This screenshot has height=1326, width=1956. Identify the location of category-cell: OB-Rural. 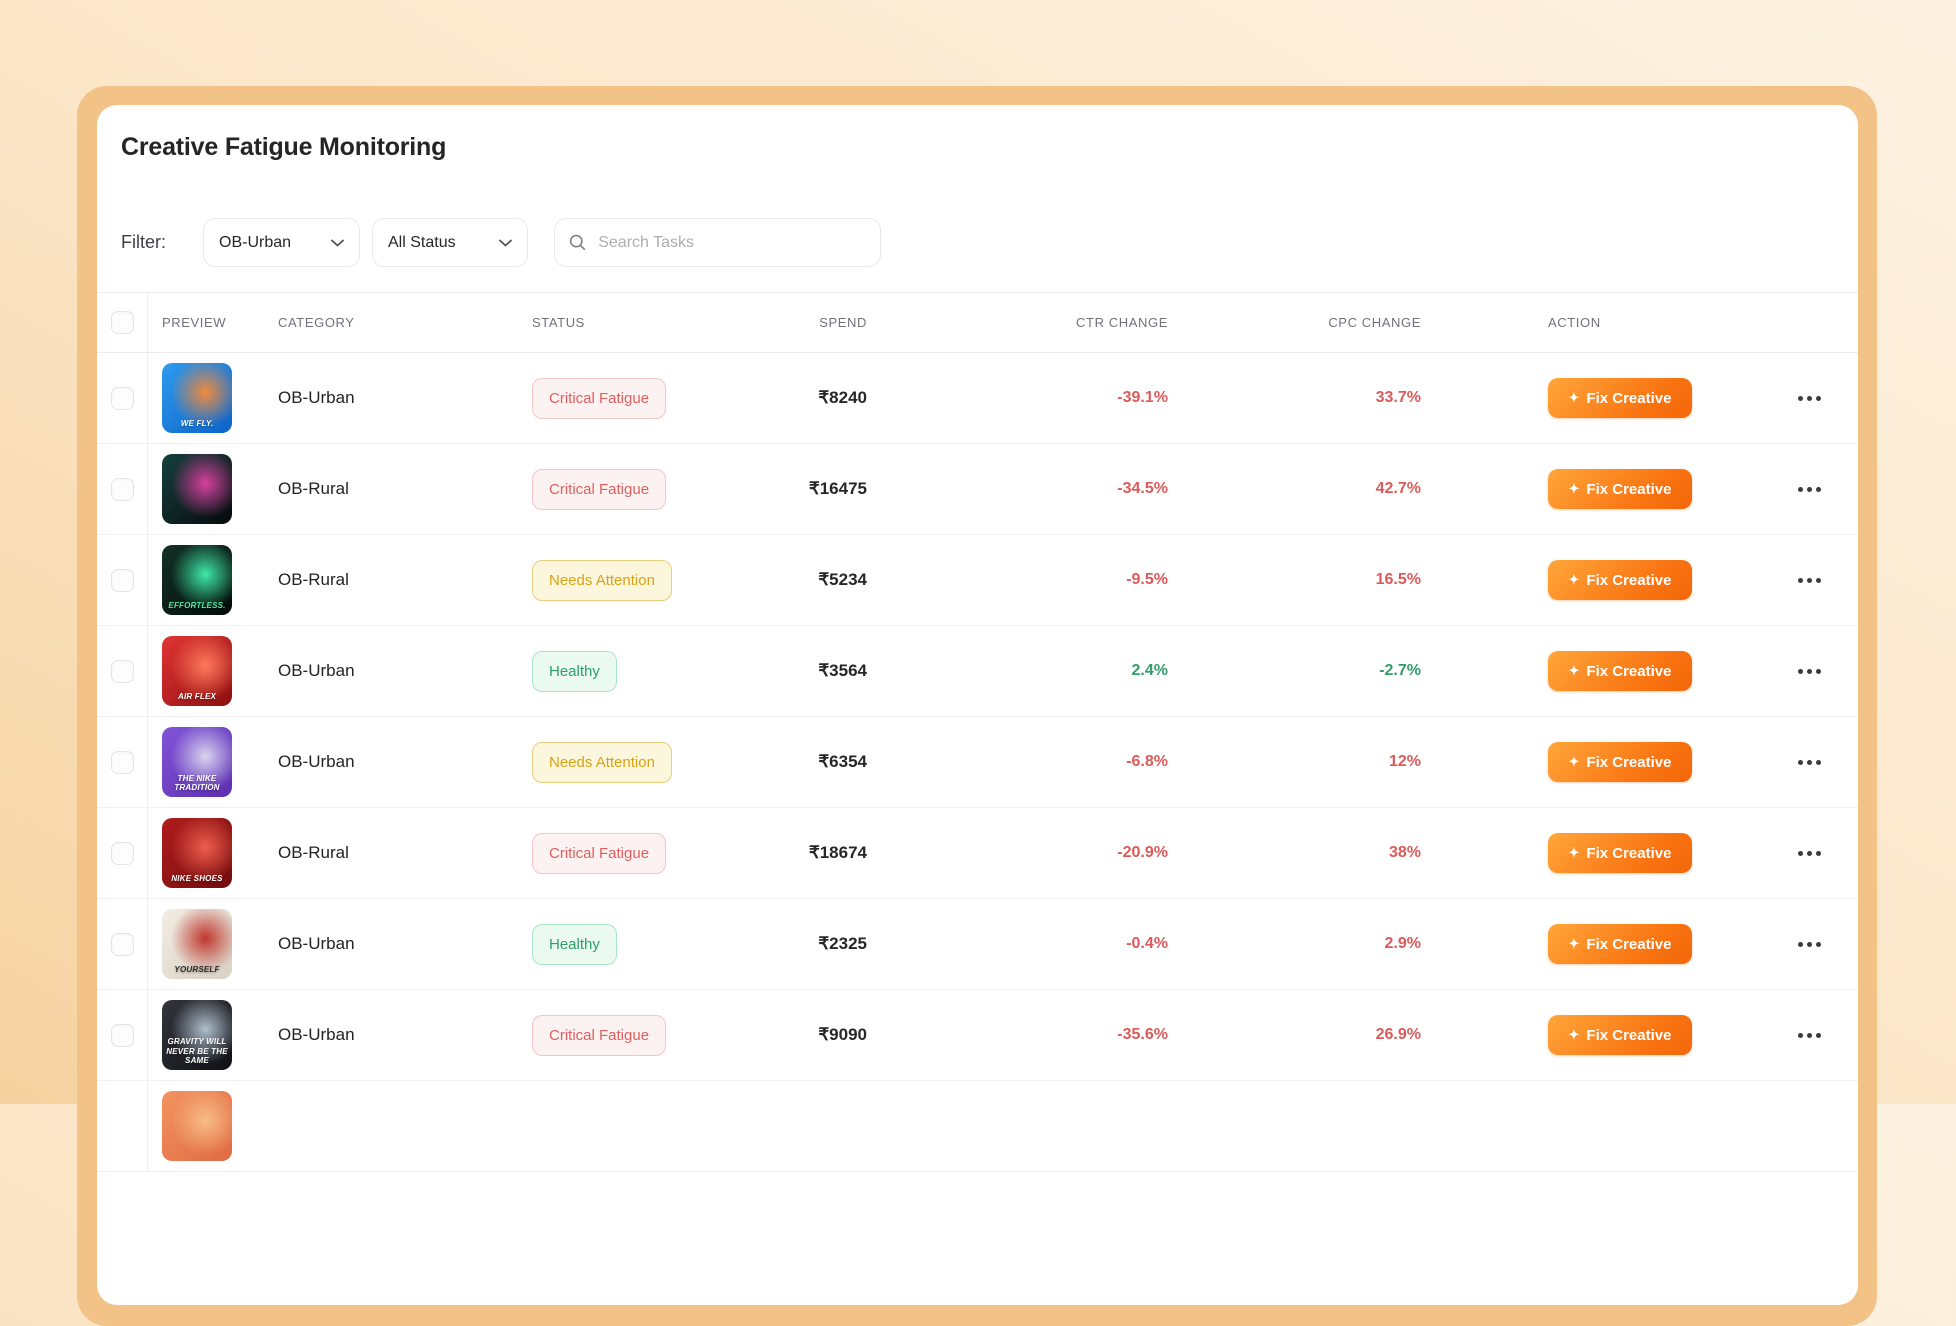
(313, 852).